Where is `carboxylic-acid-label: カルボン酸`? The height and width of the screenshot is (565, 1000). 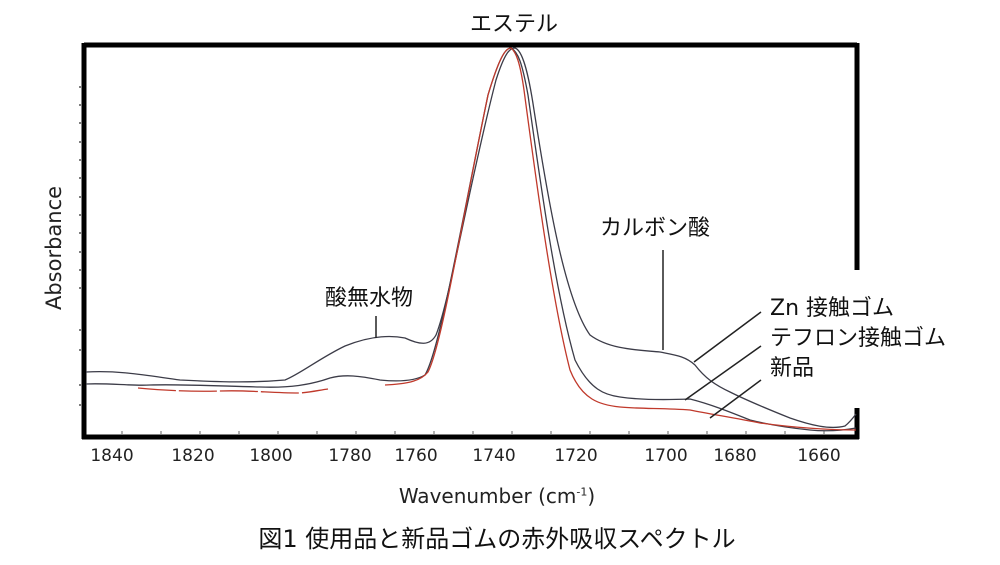
carboxylic-acid-label: カルボン酸 is located at coordinates (655, 228).